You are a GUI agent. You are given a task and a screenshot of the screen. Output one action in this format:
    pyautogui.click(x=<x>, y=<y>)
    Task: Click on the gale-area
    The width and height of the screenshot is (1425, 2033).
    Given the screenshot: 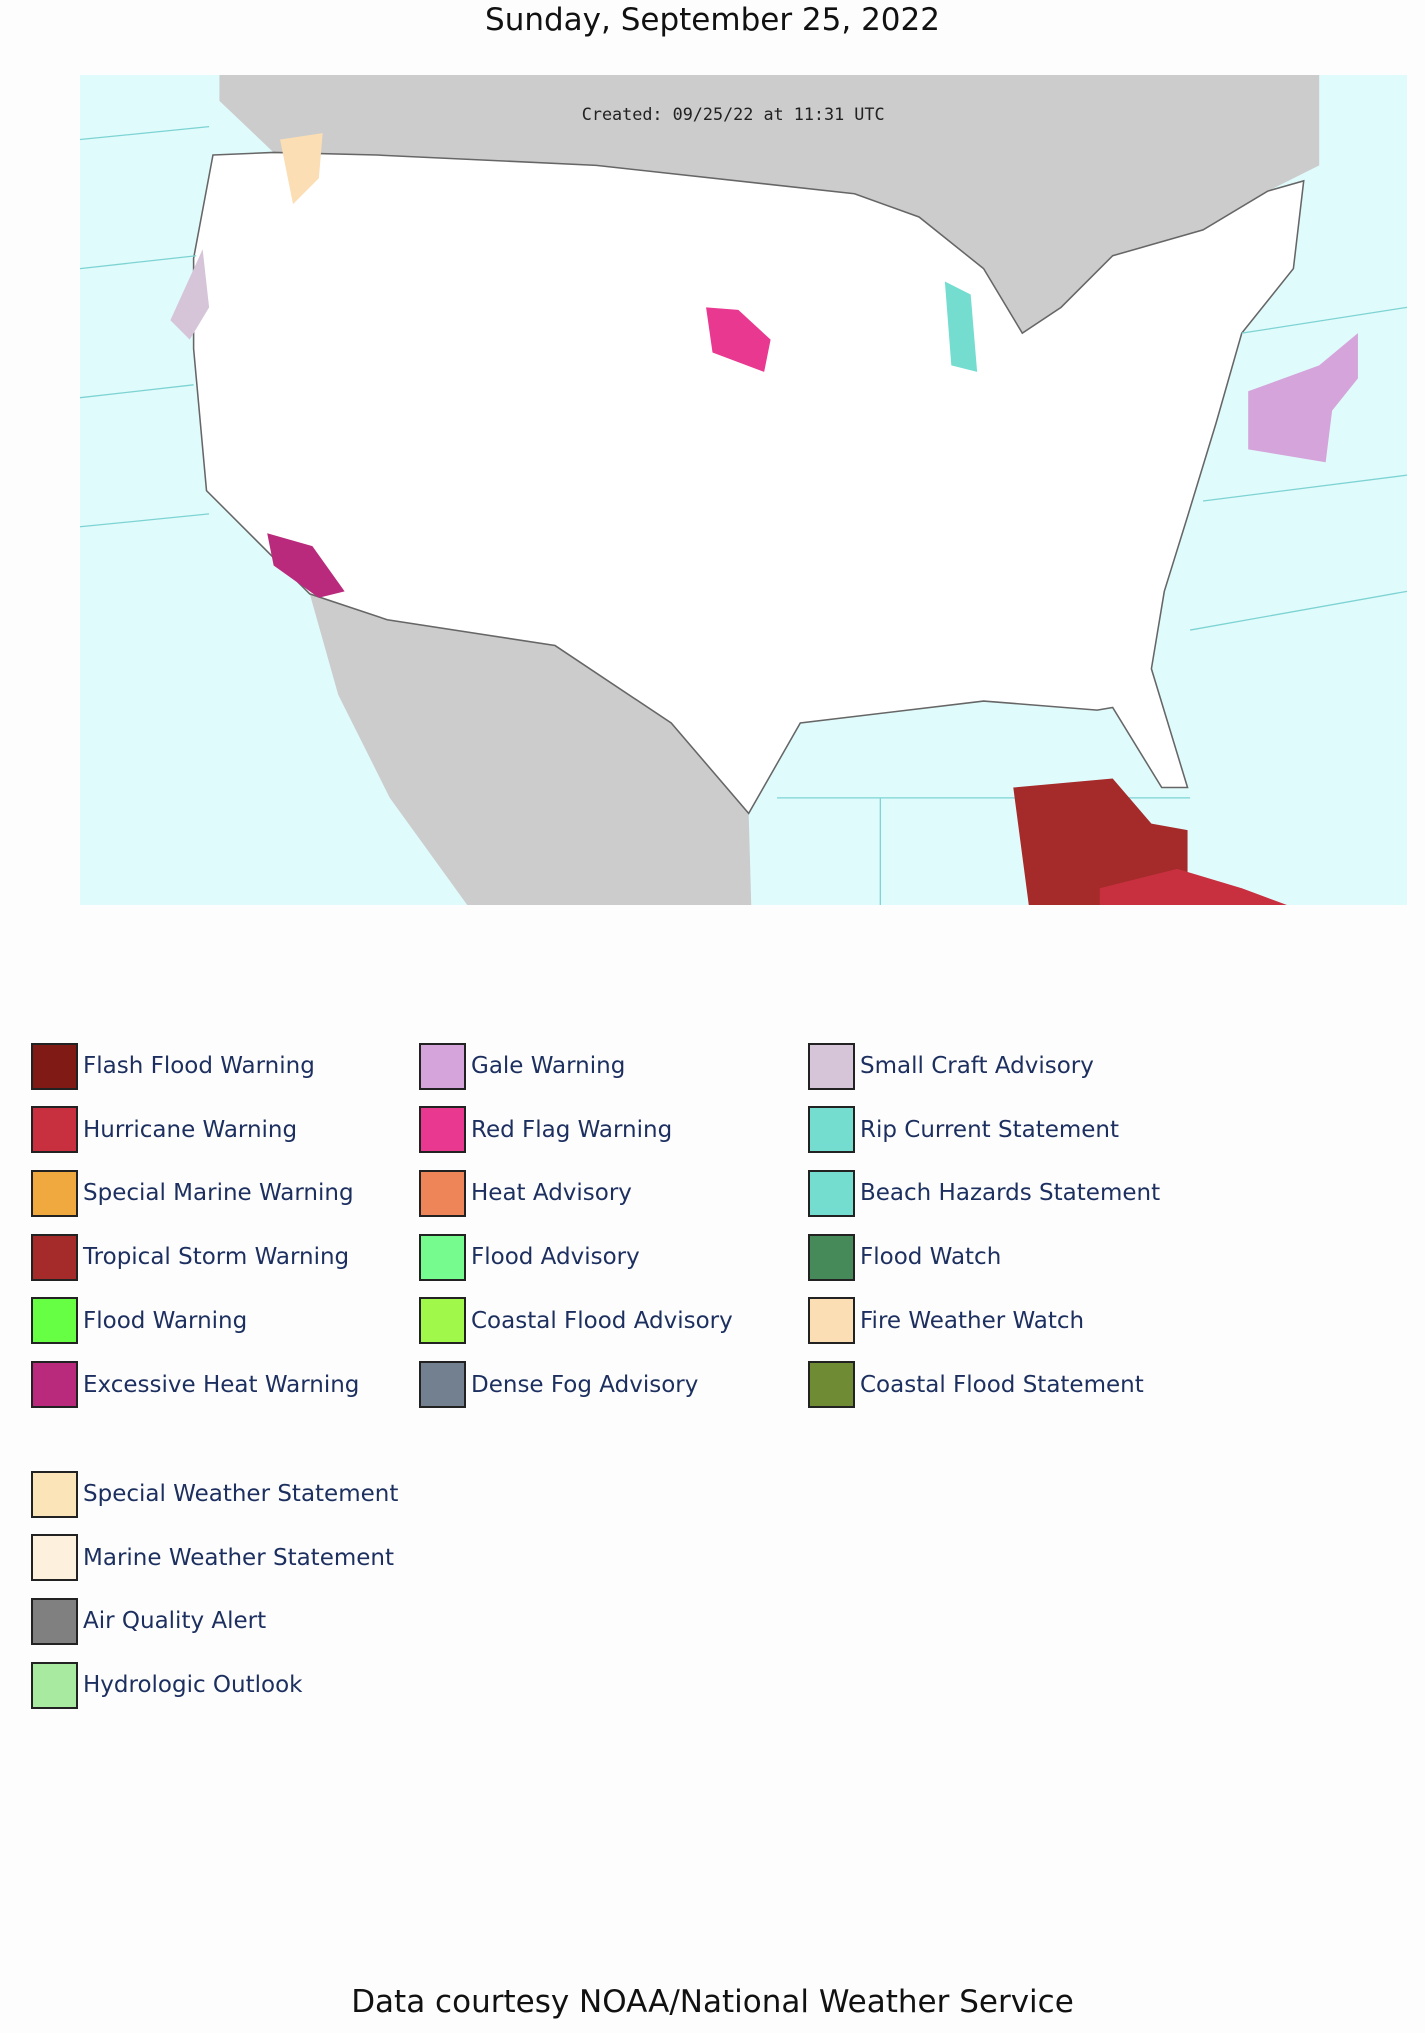 What is the action you would take?
    pyautogui.click(x=1303, y=398)
    